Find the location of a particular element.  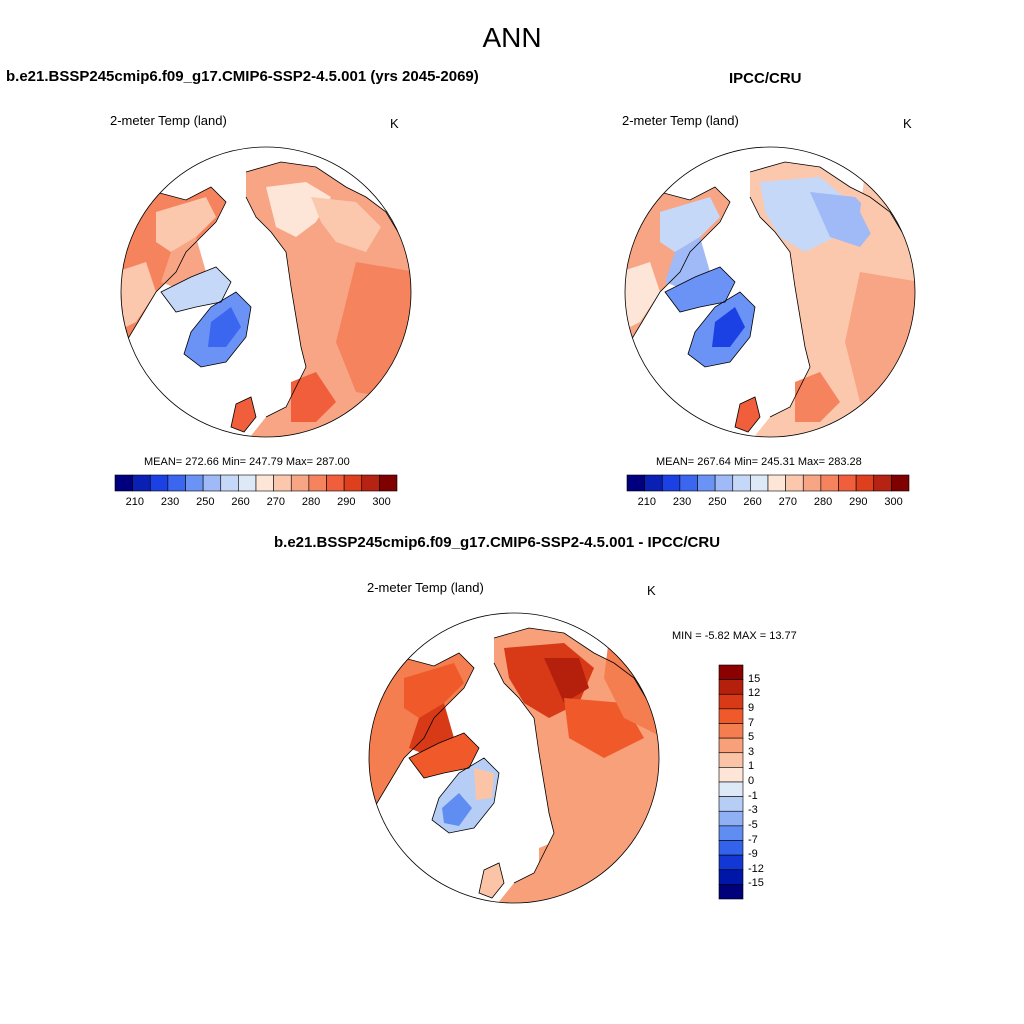

colorbar-label: -5 is located at coordinates (753, 824).